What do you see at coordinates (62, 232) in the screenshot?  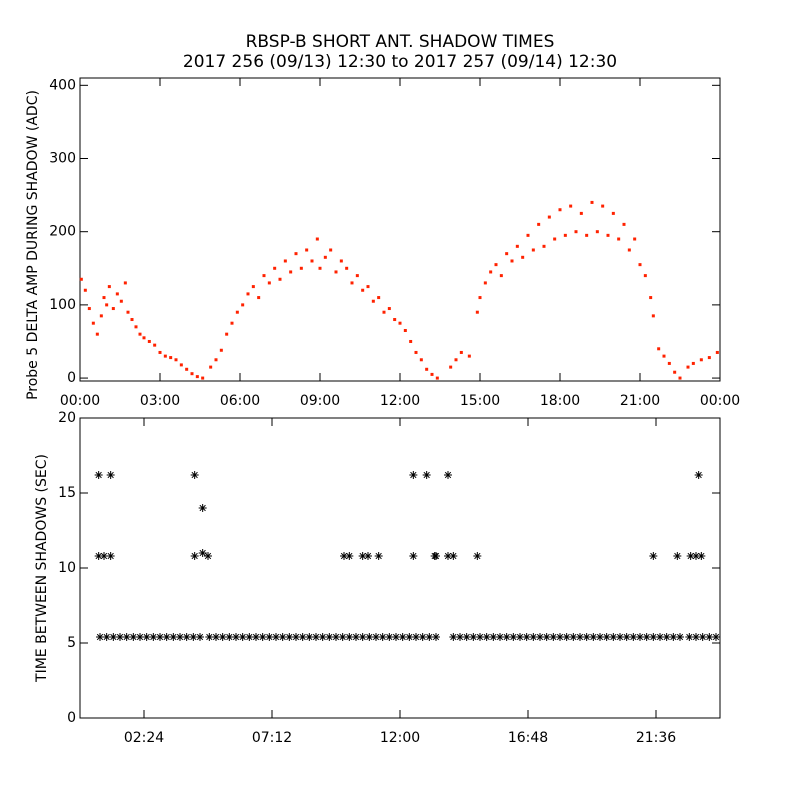 I see `y-tick-label: 200` at bounding box center [62, 232].